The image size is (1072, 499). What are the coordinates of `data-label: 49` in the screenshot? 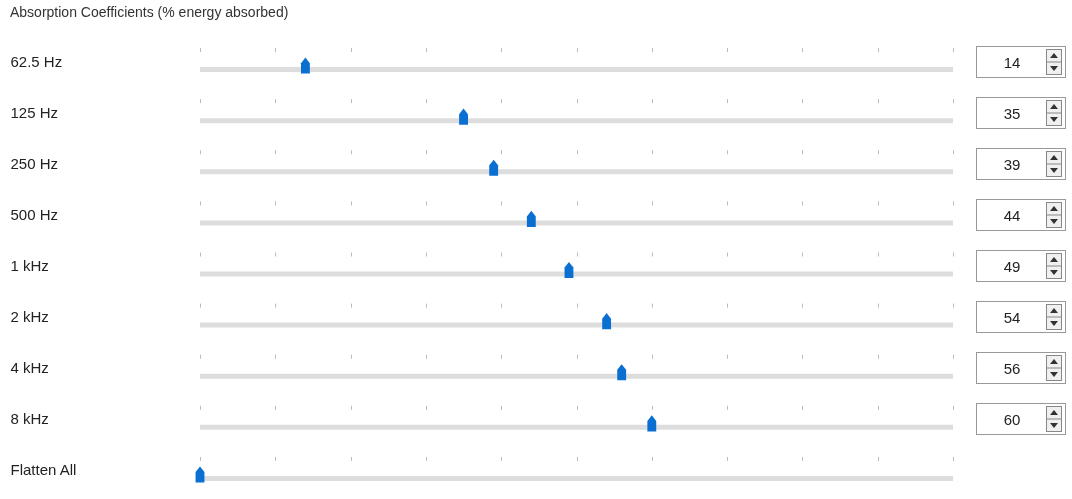 It's located at (1012, 266).